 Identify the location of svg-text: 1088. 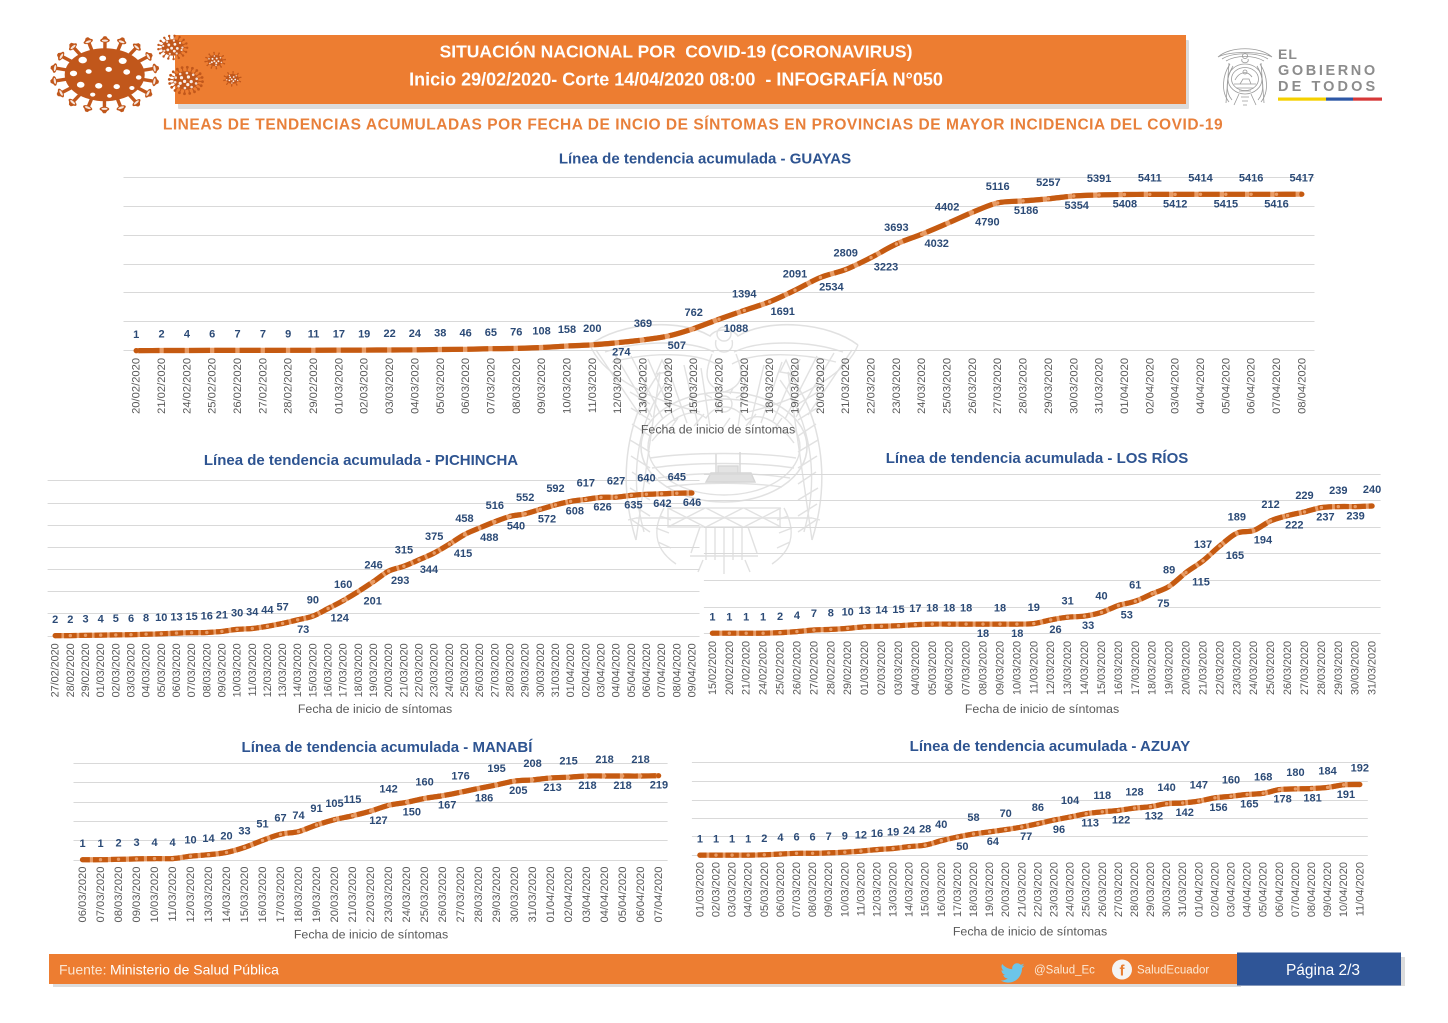
(736, 329).